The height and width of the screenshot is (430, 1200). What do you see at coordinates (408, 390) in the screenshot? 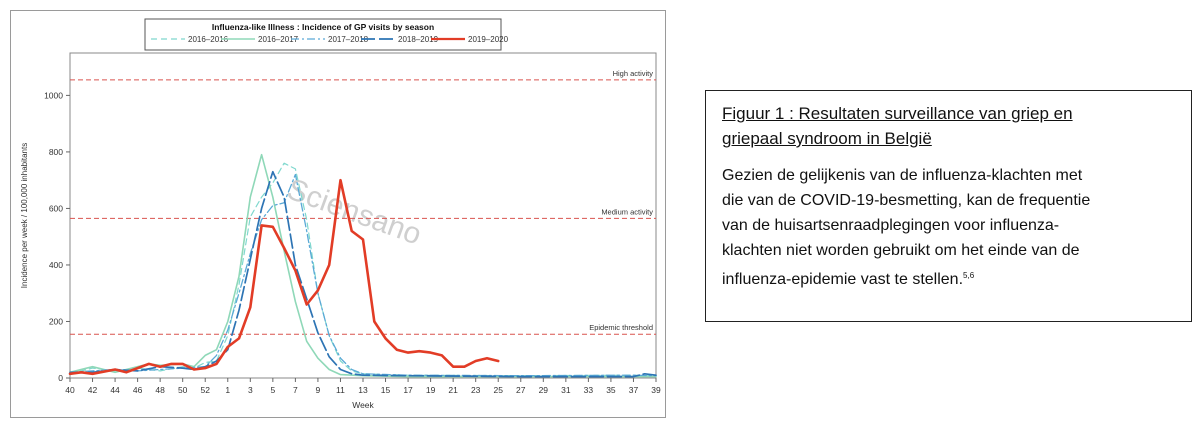
I see `x-tick-label: 17` at bounding box center [408, 390].